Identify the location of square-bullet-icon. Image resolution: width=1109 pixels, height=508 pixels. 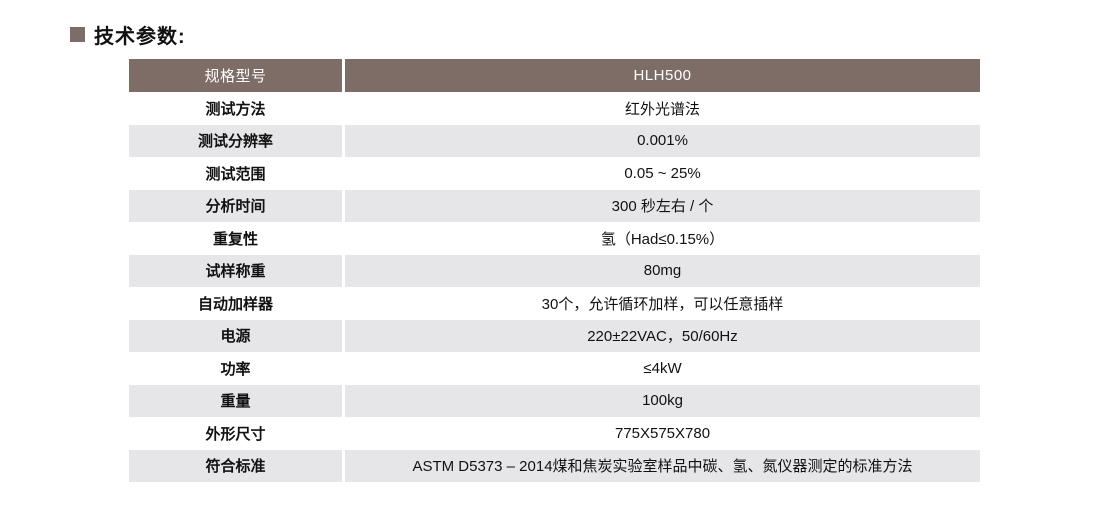
(77, 34).